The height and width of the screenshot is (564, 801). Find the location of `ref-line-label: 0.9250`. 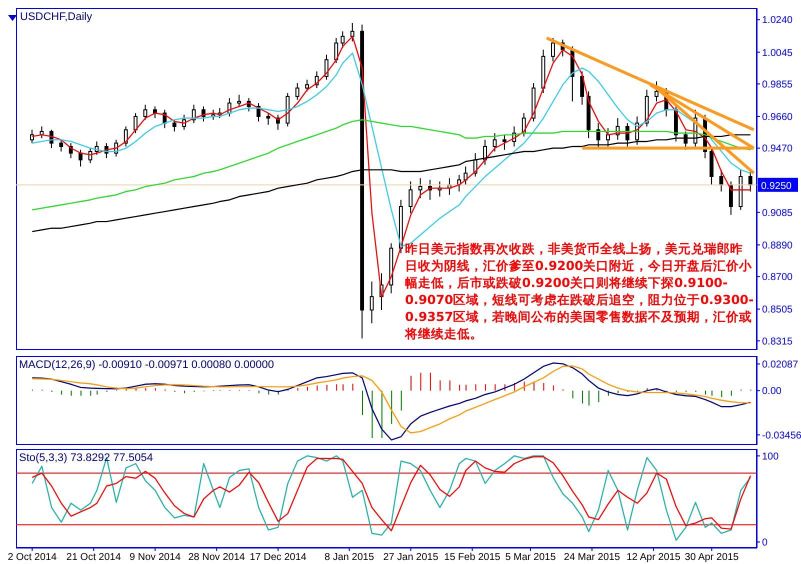

ref-line-label: 0.9250 is located at coordinates (776, 186).